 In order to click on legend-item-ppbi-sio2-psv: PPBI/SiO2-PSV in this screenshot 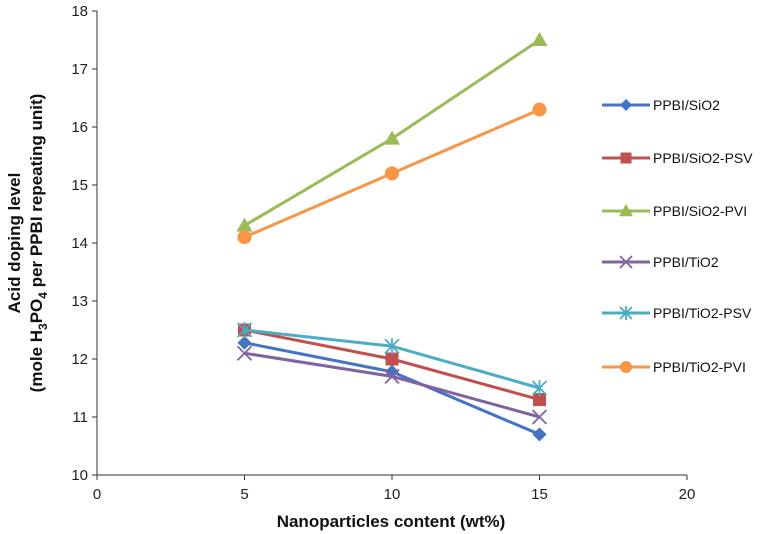, I will do `click(677, 158)`.